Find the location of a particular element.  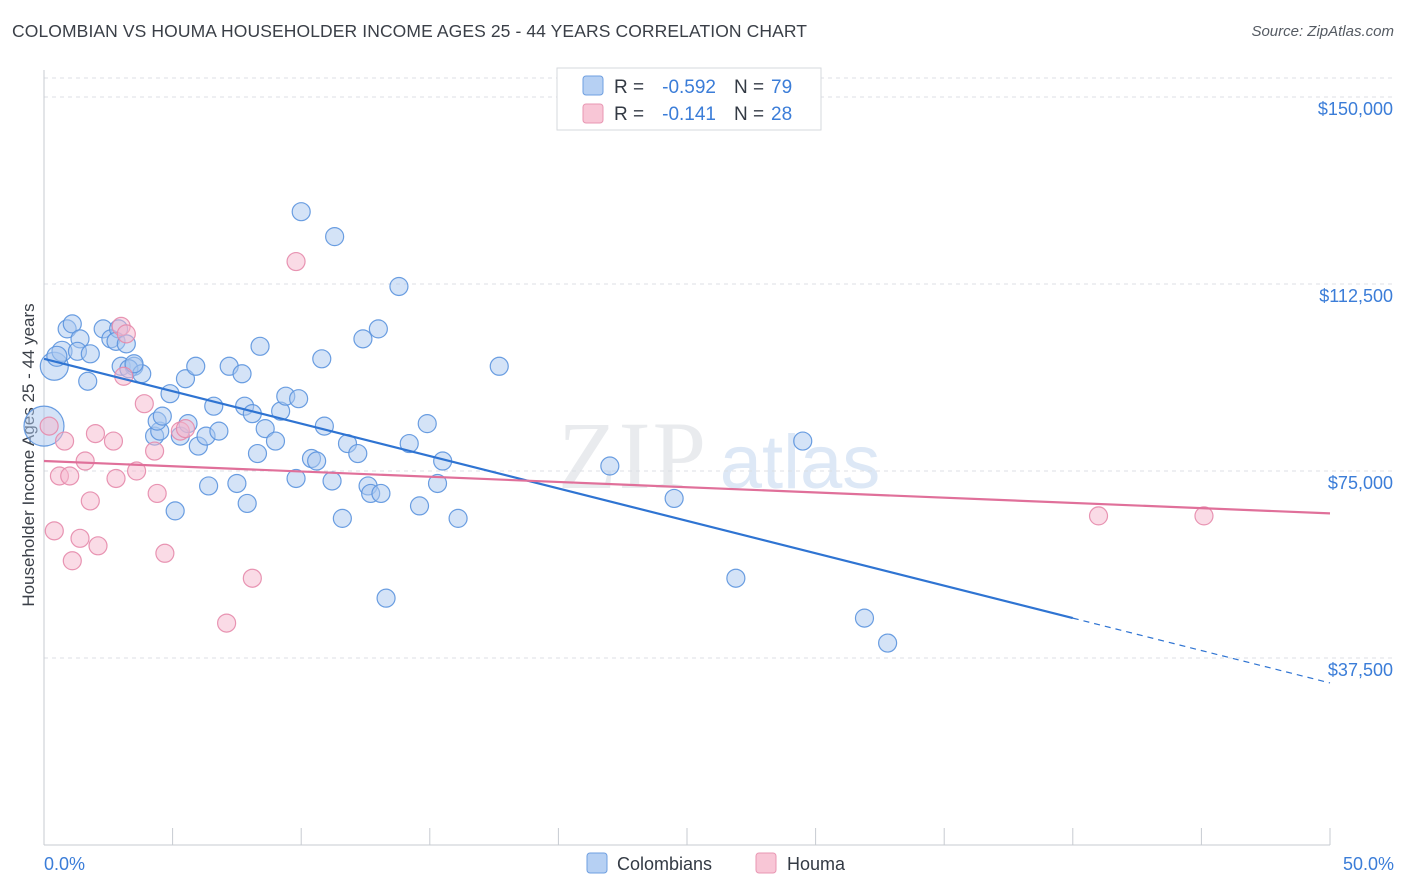

y-axis-tick-labels: $37,500 $75,000 $112,500 $150,000 is located at coordinates (1355, 389).